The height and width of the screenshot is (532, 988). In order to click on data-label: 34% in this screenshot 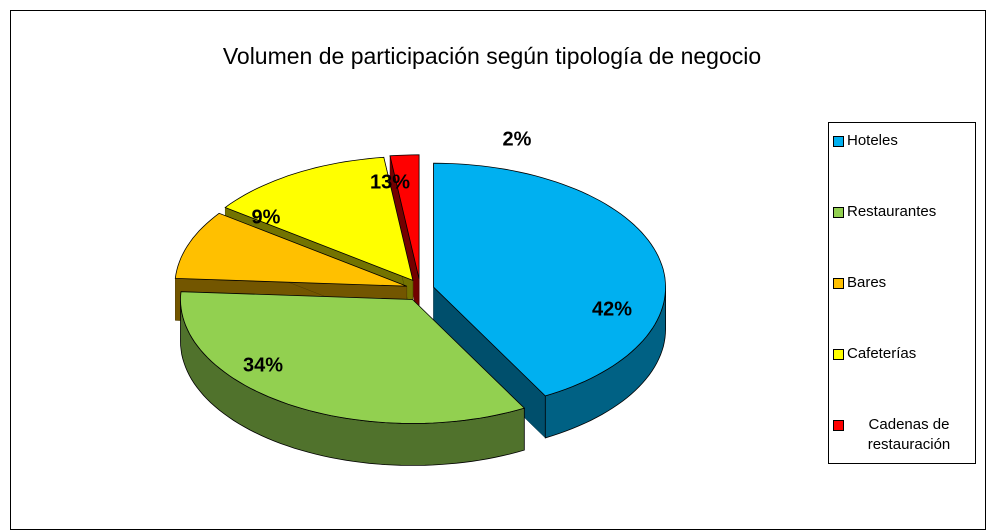, I will do `click(263, 365)`.